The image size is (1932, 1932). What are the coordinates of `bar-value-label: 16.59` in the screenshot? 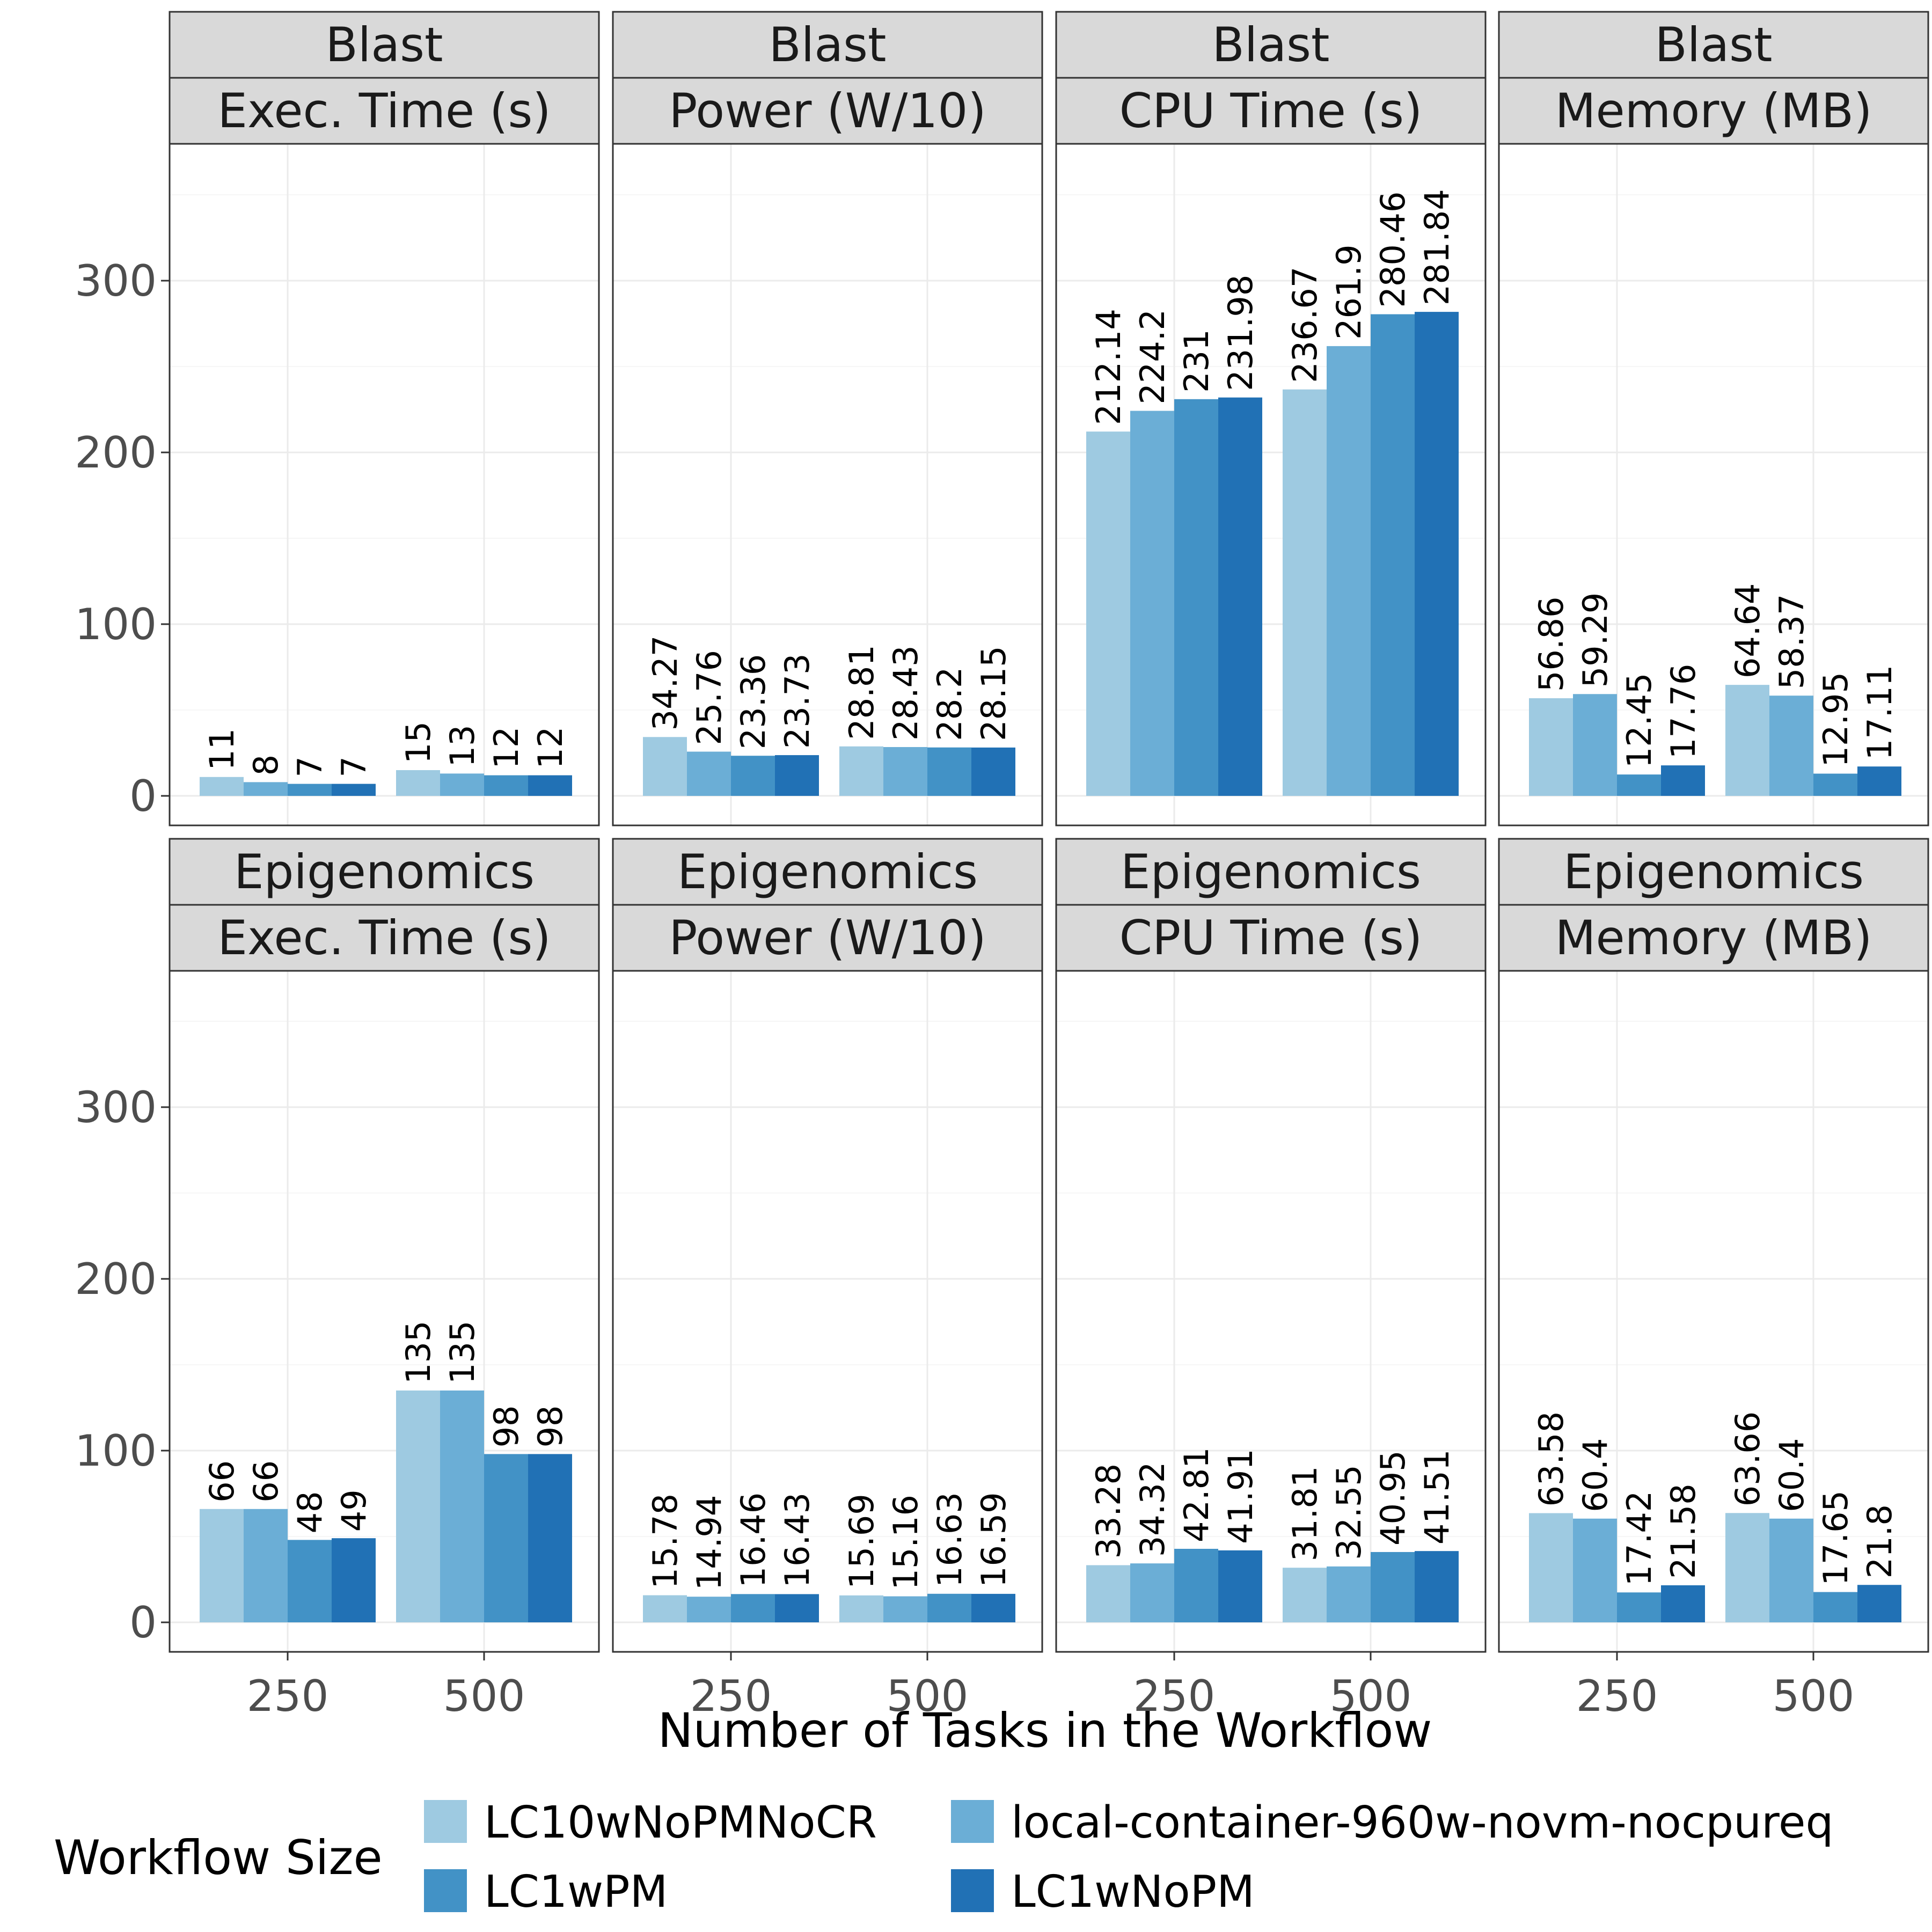 It's located at (993, 1539).